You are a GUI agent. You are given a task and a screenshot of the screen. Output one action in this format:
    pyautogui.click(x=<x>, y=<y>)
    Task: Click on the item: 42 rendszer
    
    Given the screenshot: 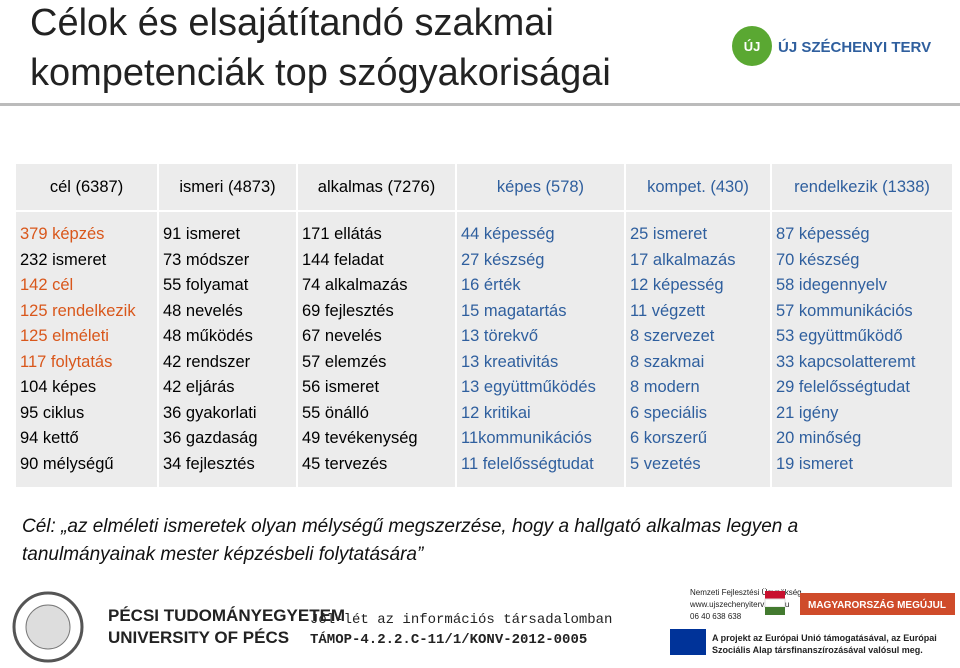 What is the action you would take?
    pyautogui.click(x=207, y=361)
    